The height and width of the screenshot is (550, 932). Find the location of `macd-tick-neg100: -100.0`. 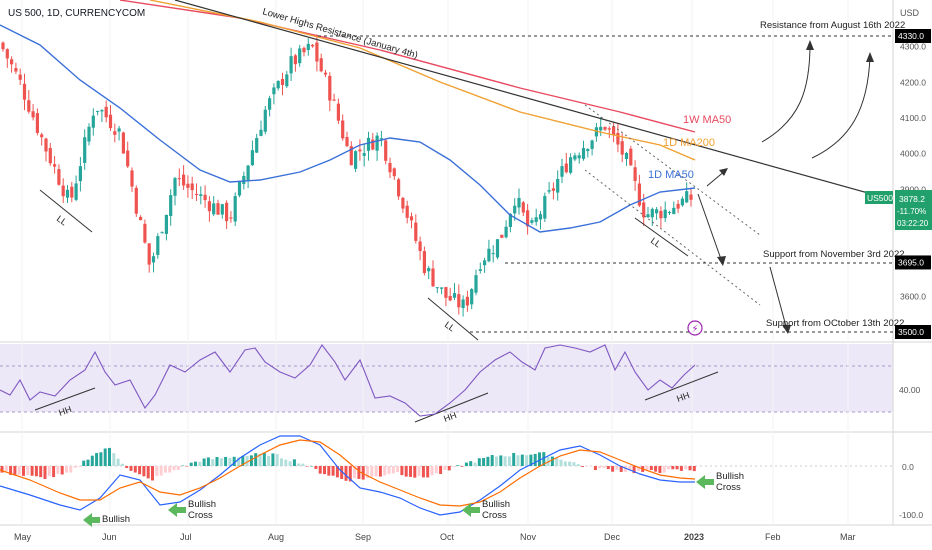

macd-tick-neg100: -100.0 is located at coordinates (911, 515).